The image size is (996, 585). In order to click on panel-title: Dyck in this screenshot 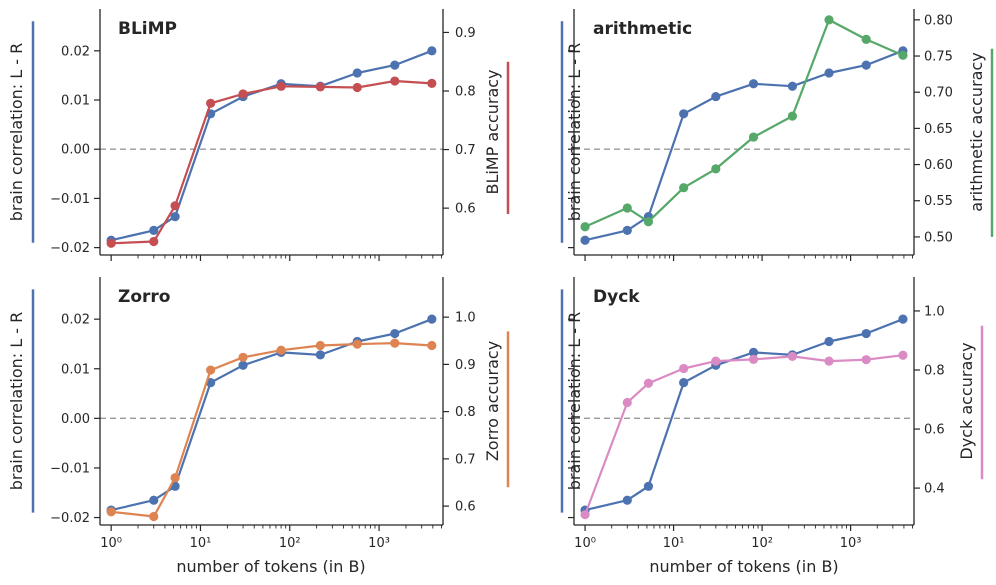, I will do `click(616, 297)`.